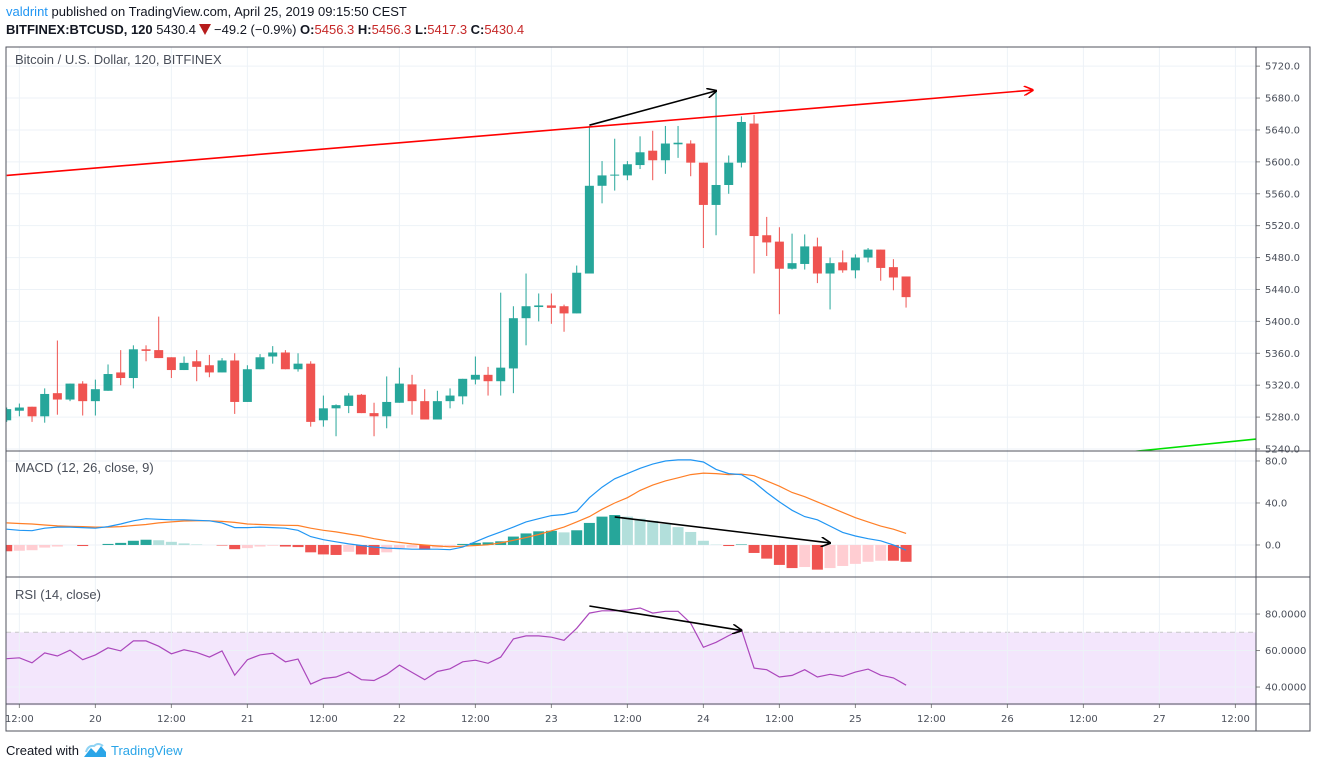 The image size is (1318, 768). Describe the element at coordinates (58, 594) in the screenshot. I see `rsi-pane-title: RSI (14, close)` at that location.